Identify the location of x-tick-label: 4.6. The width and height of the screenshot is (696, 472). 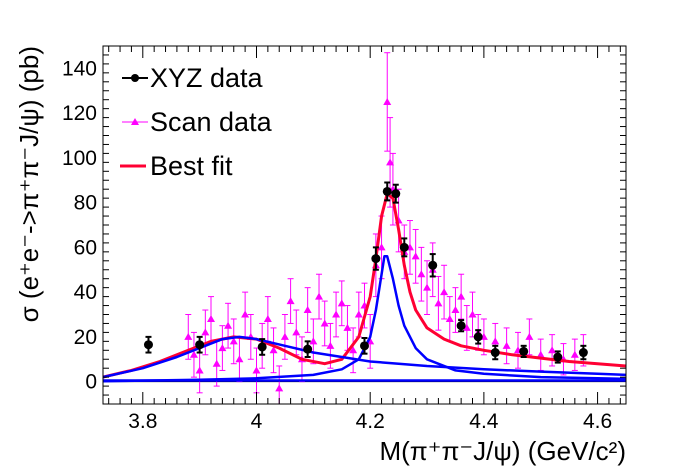
(597, 421).